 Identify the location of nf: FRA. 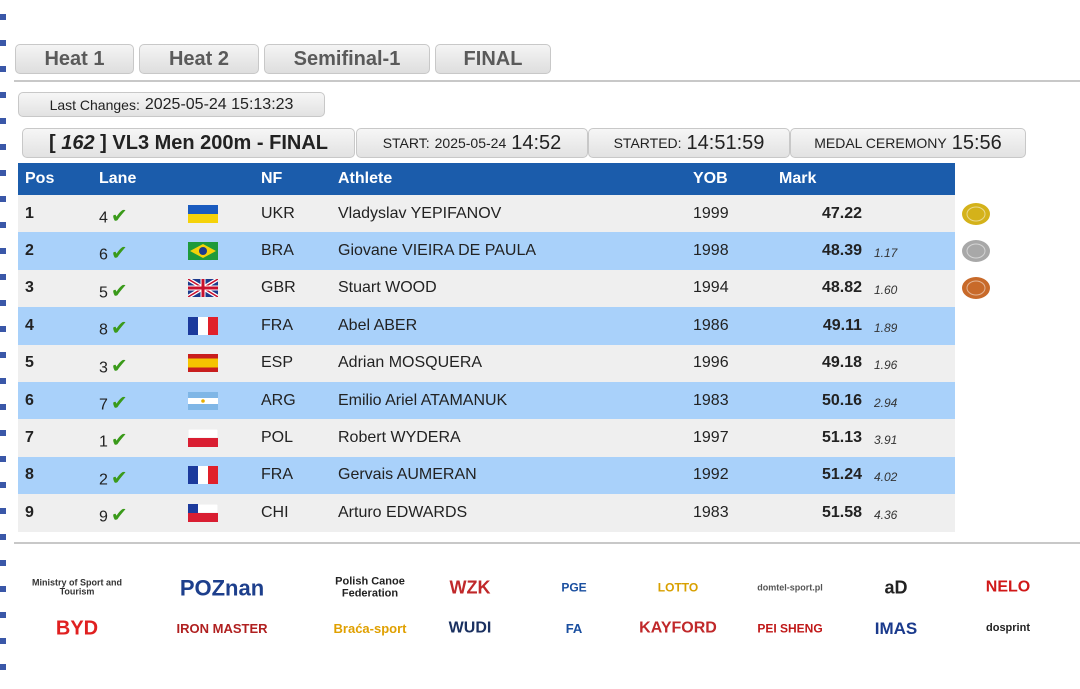
(277, 325).